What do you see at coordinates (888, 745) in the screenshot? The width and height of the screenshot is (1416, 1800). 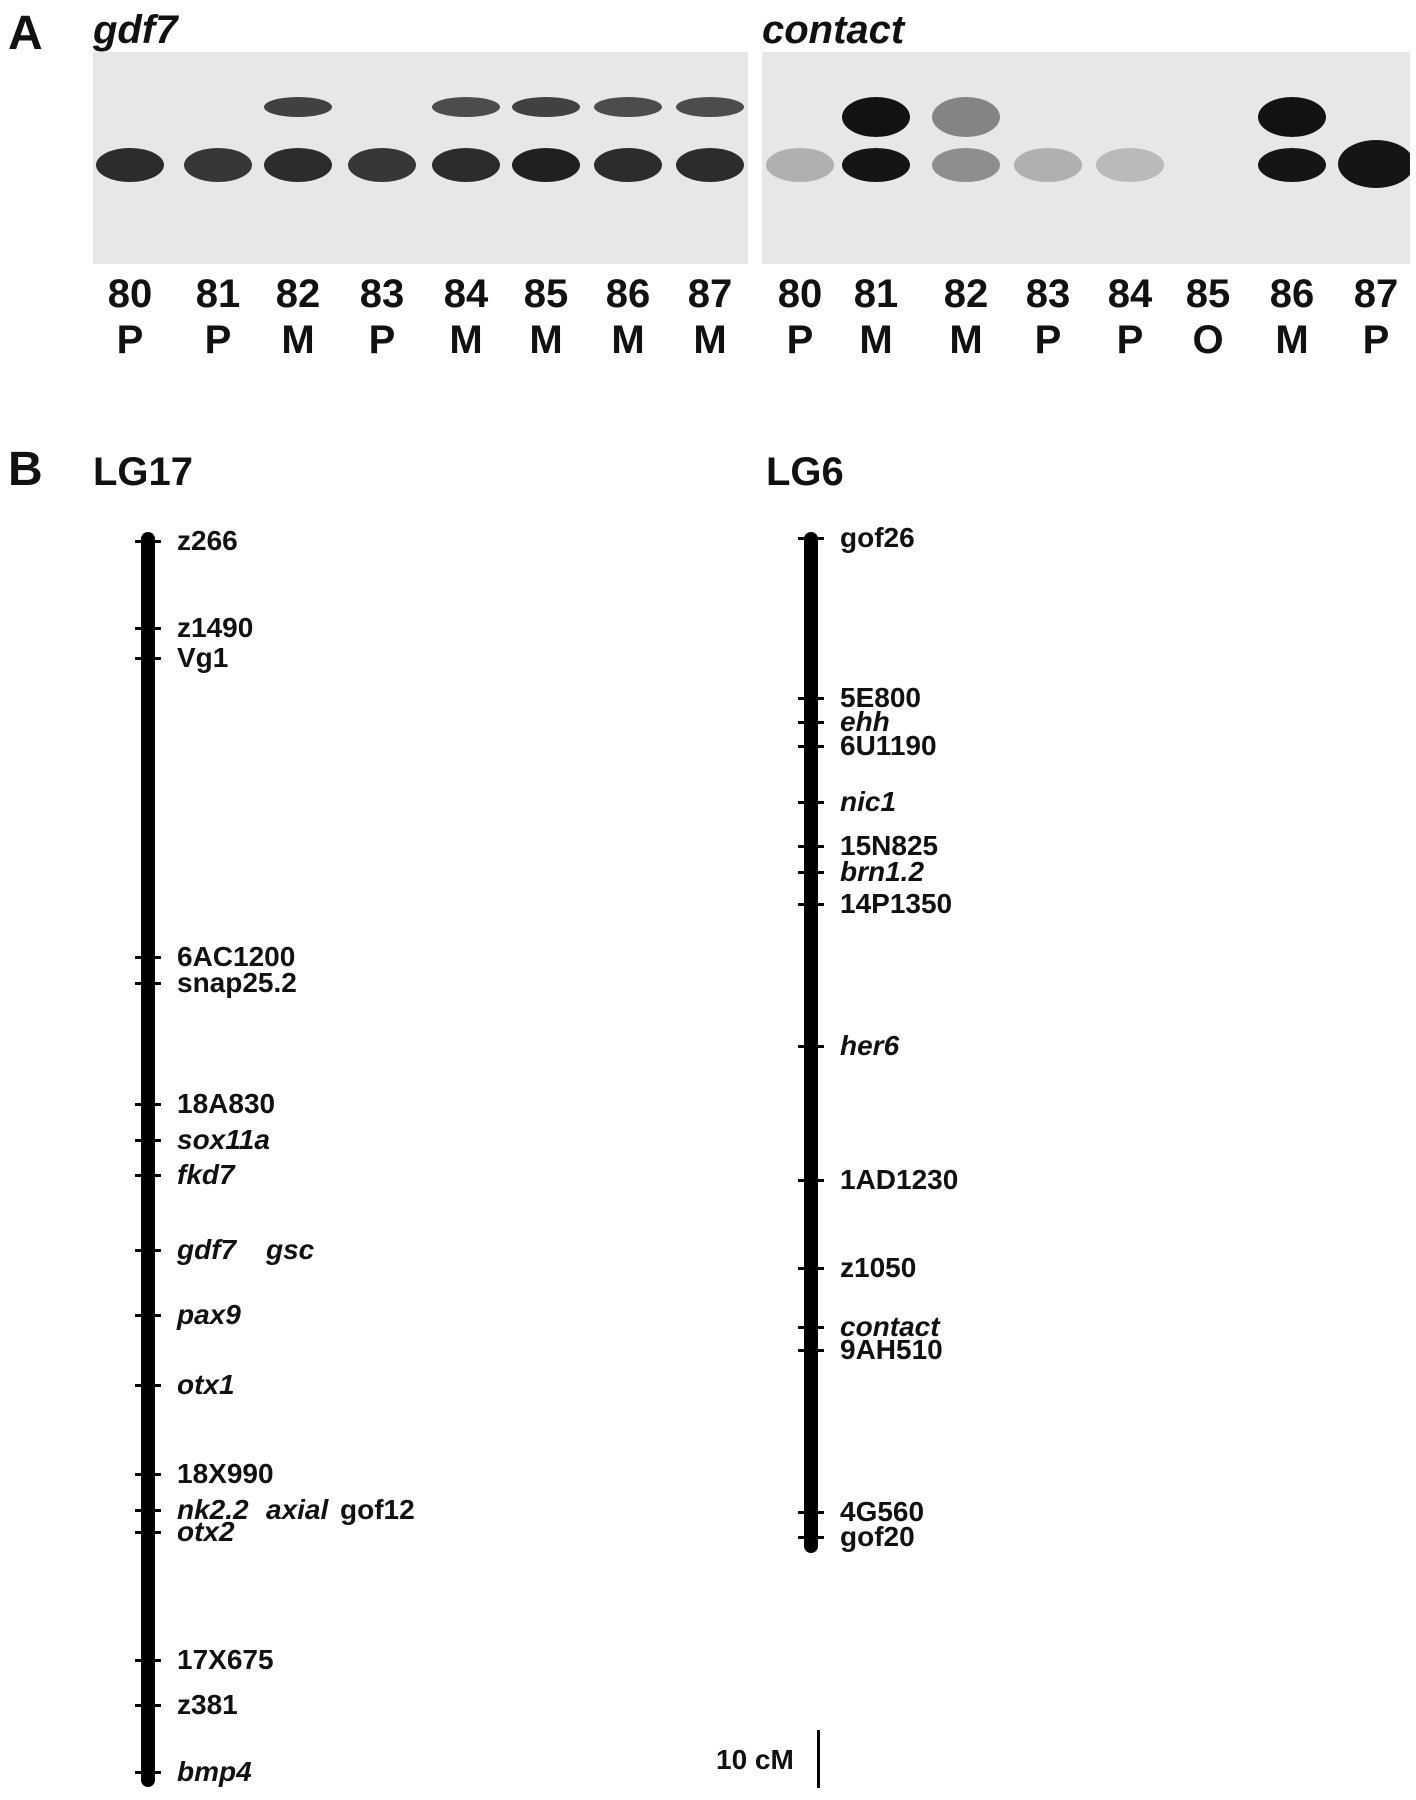 I see `marker-label: 6U1190` at bounding box center [888, 745].